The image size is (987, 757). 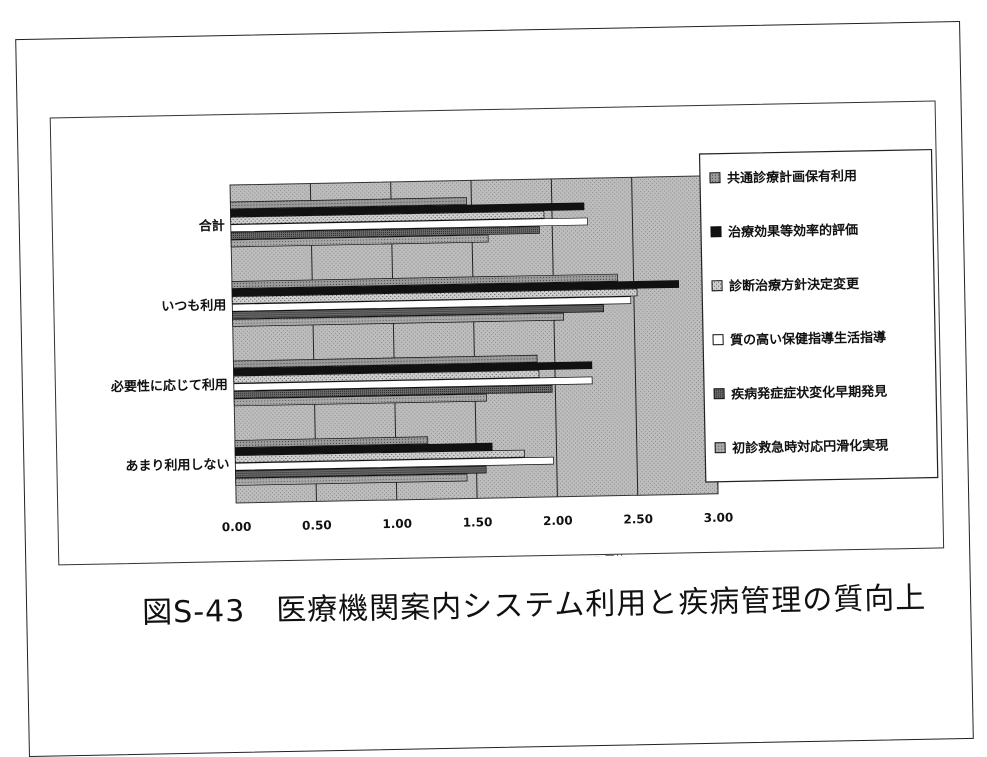 I want to click on category-label: 合計, so click(x=212, y=226).